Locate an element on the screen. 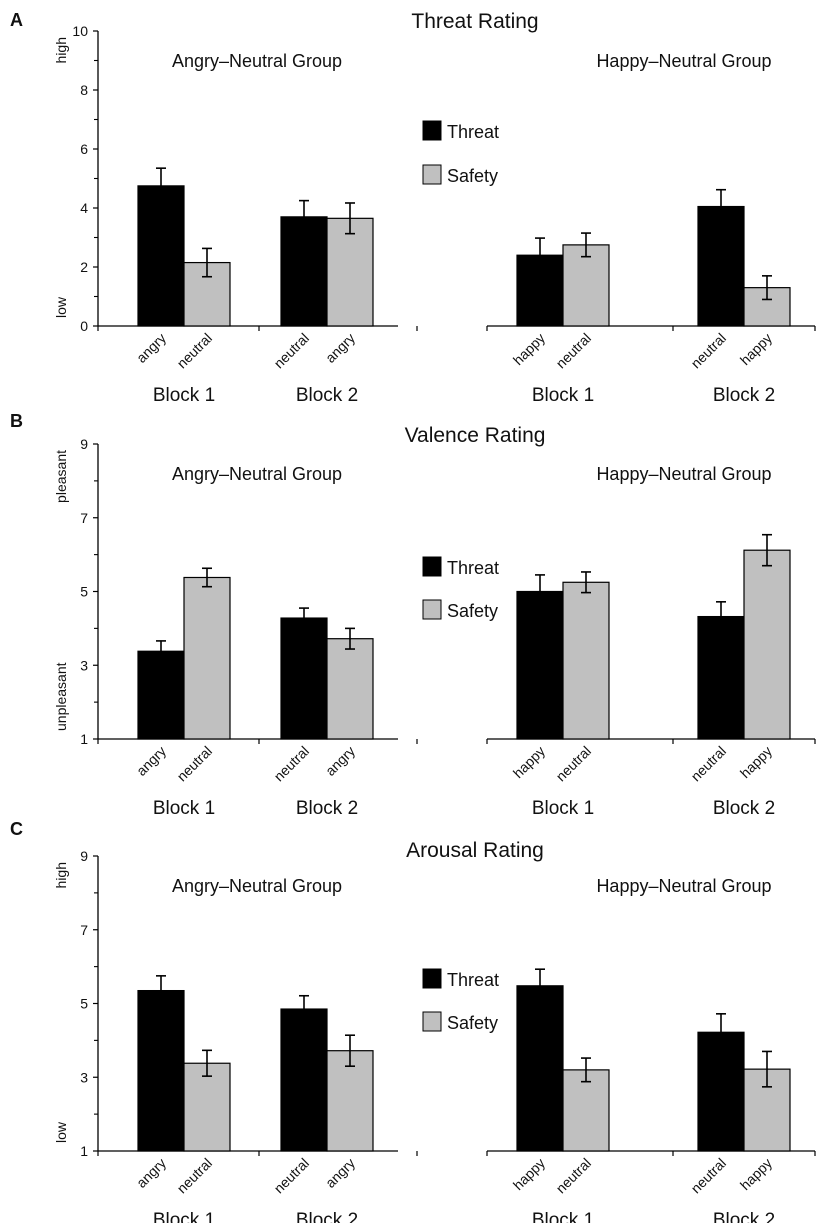  panel-letter: C is located at coordinates (16, 829).